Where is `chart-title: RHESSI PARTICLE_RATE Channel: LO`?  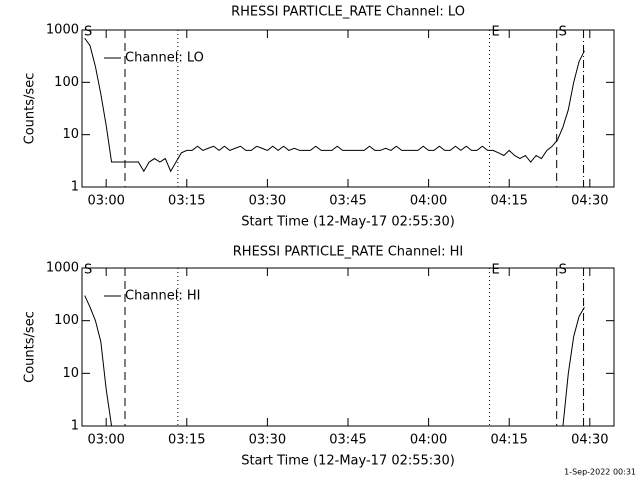 chart-title: RHESSI PARTICLE_RATE Channel: LO is located at coordinates (348, 12).